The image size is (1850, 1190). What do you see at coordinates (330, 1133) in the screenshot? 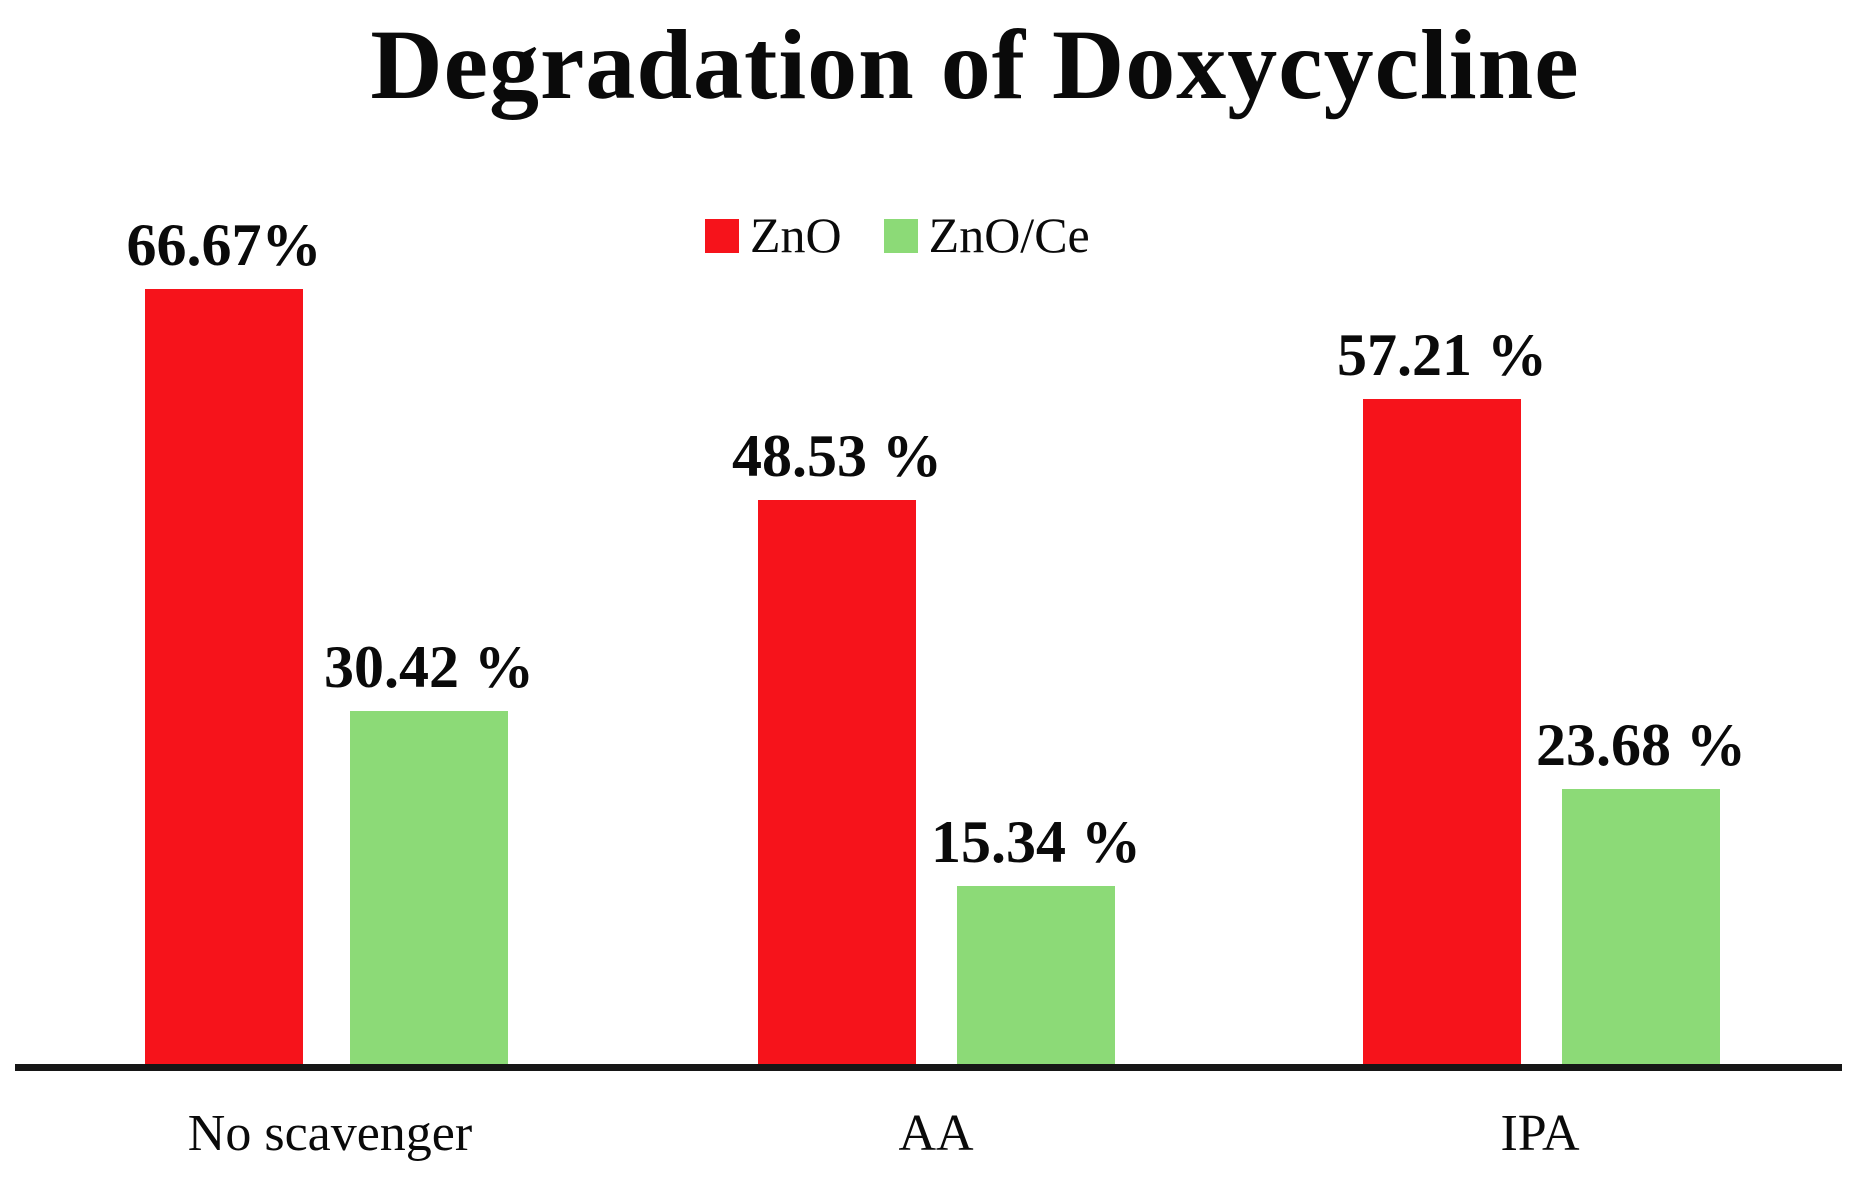
I see `category-label-no-scavenger: No scavenger` at bounding box center [330, 1133].